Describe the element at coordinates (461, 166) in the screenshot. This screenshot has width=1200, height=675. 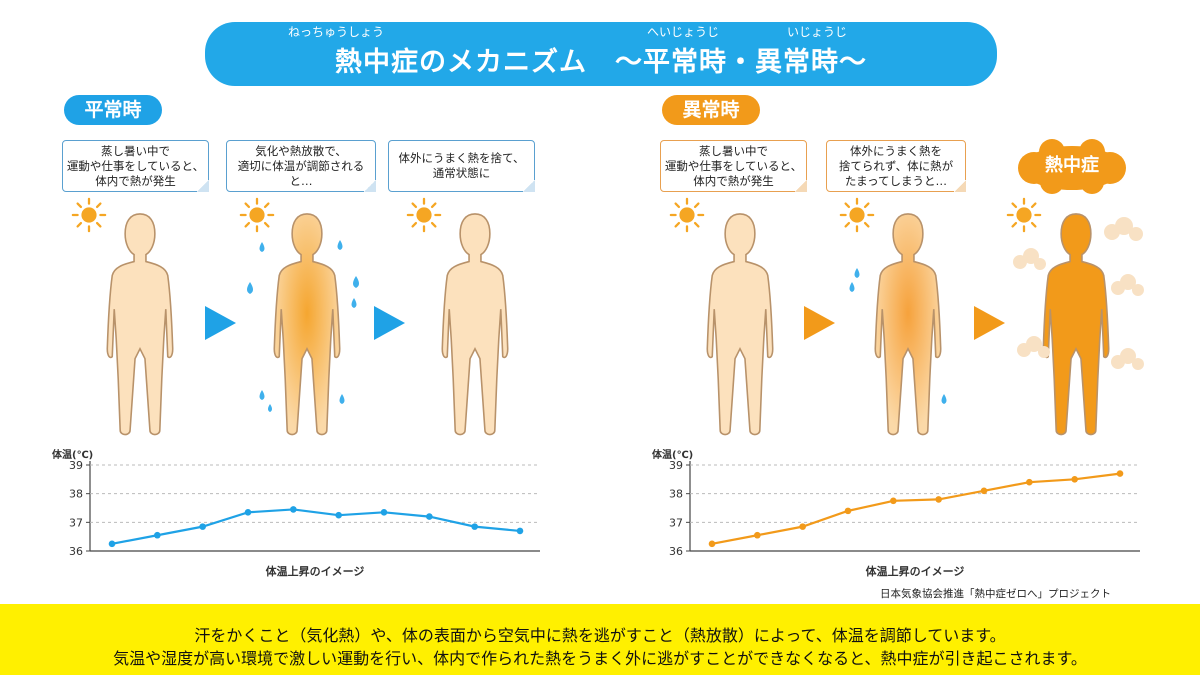
I see `normal-bubble-3: 体外にうまく熱を捨て、 通常状態に` at that location.